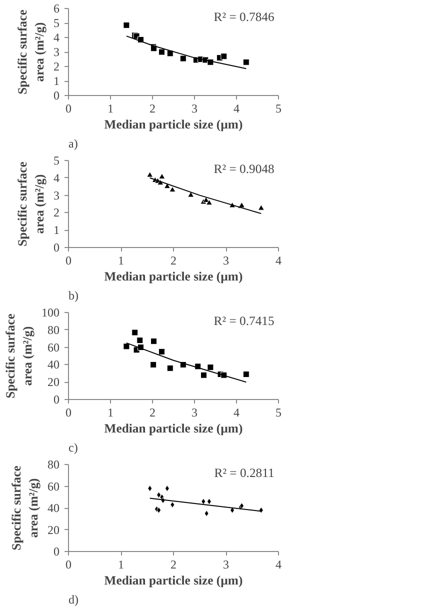 The height and width of the screenshot is (609, 444). I want to click on text: d), so click(73, 599).